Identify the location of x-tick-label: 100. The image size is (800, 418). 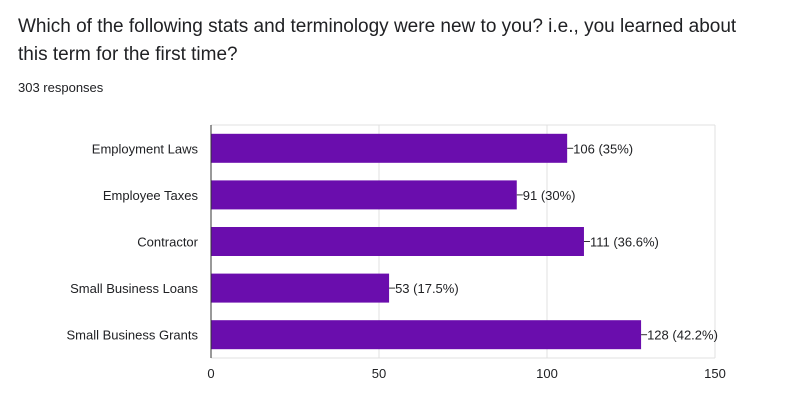
(547, 373).